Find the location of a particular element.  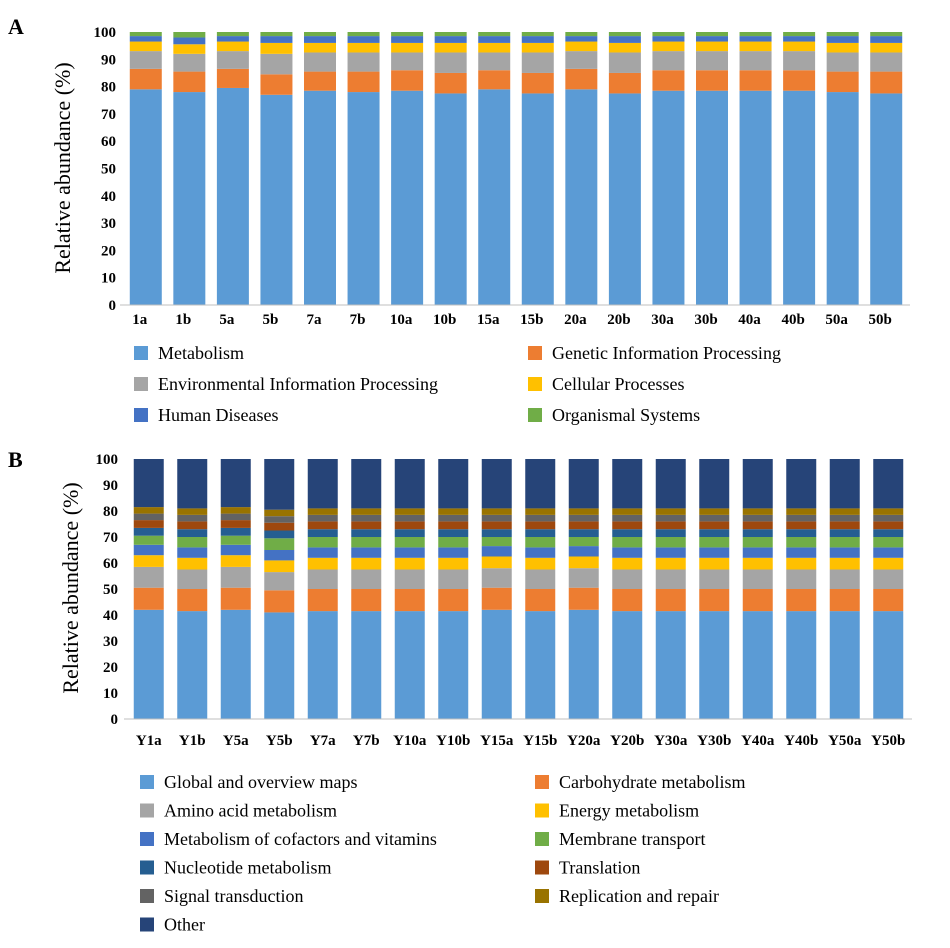

legend-swatch-metabolism is located at coordinates (141, 353).